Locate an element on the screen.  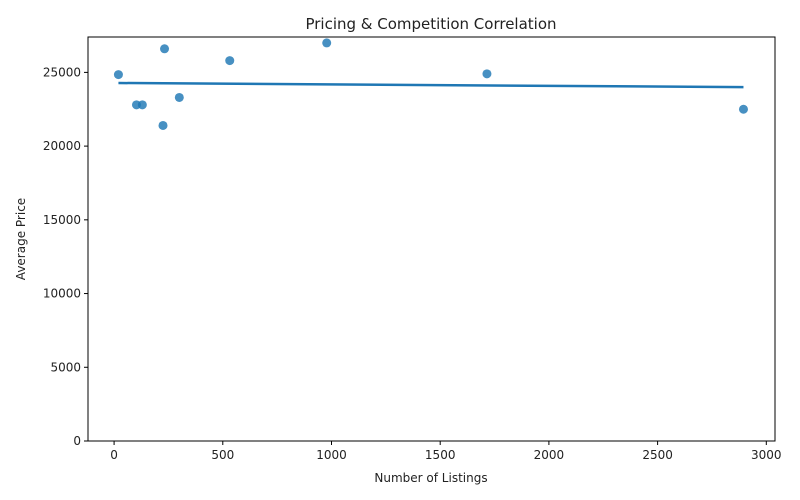
y-axis-ticks: 0 5000 10000 15000 20000 25000 is located at coordinates (65, 256).